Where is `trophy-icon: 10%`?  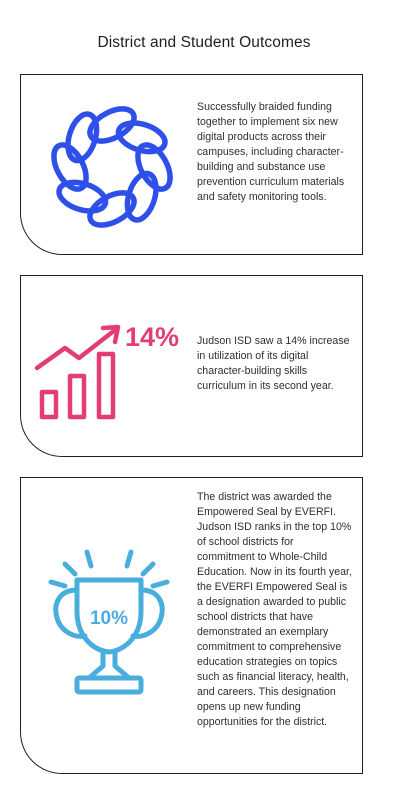
trophy-icon: 10% is located at coordinates (109, 624).